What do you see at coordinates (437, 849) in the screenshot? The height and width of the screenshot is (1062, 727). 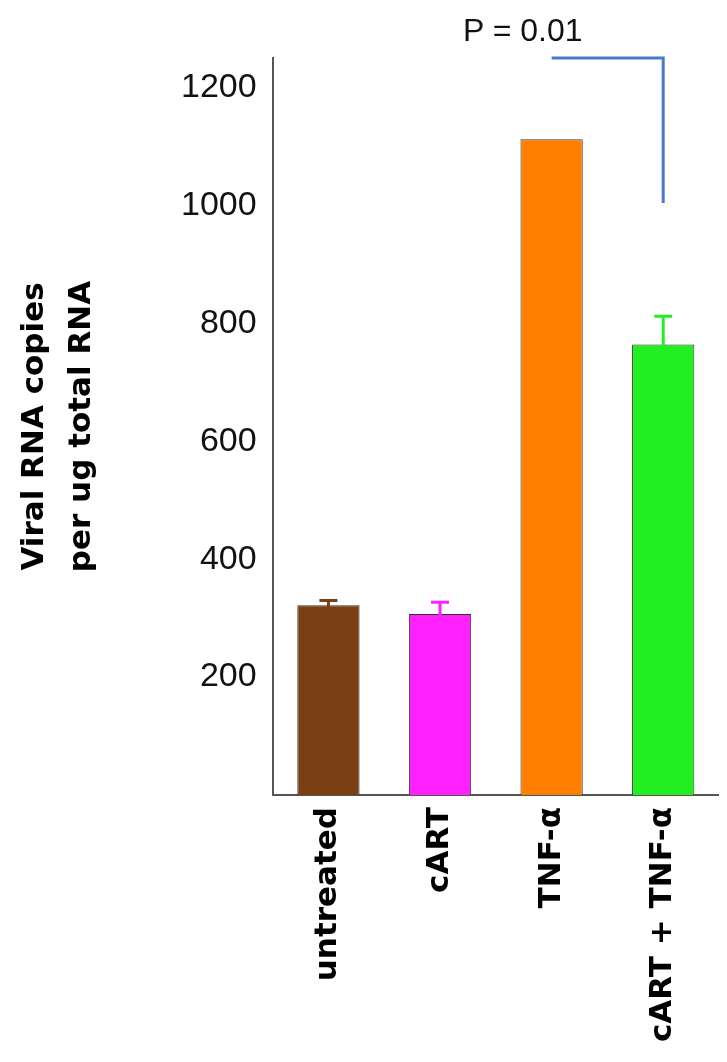 I see `x-tick-label: cART` at bounding box center [437, 849].